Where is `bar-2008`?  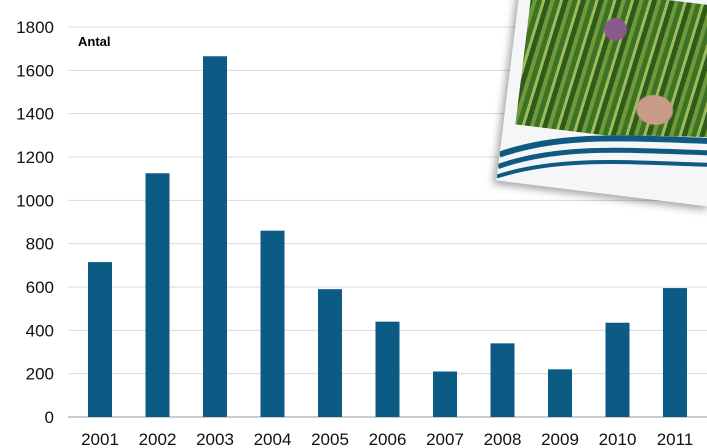
bar-2008 is located at coordinates (502, 380).